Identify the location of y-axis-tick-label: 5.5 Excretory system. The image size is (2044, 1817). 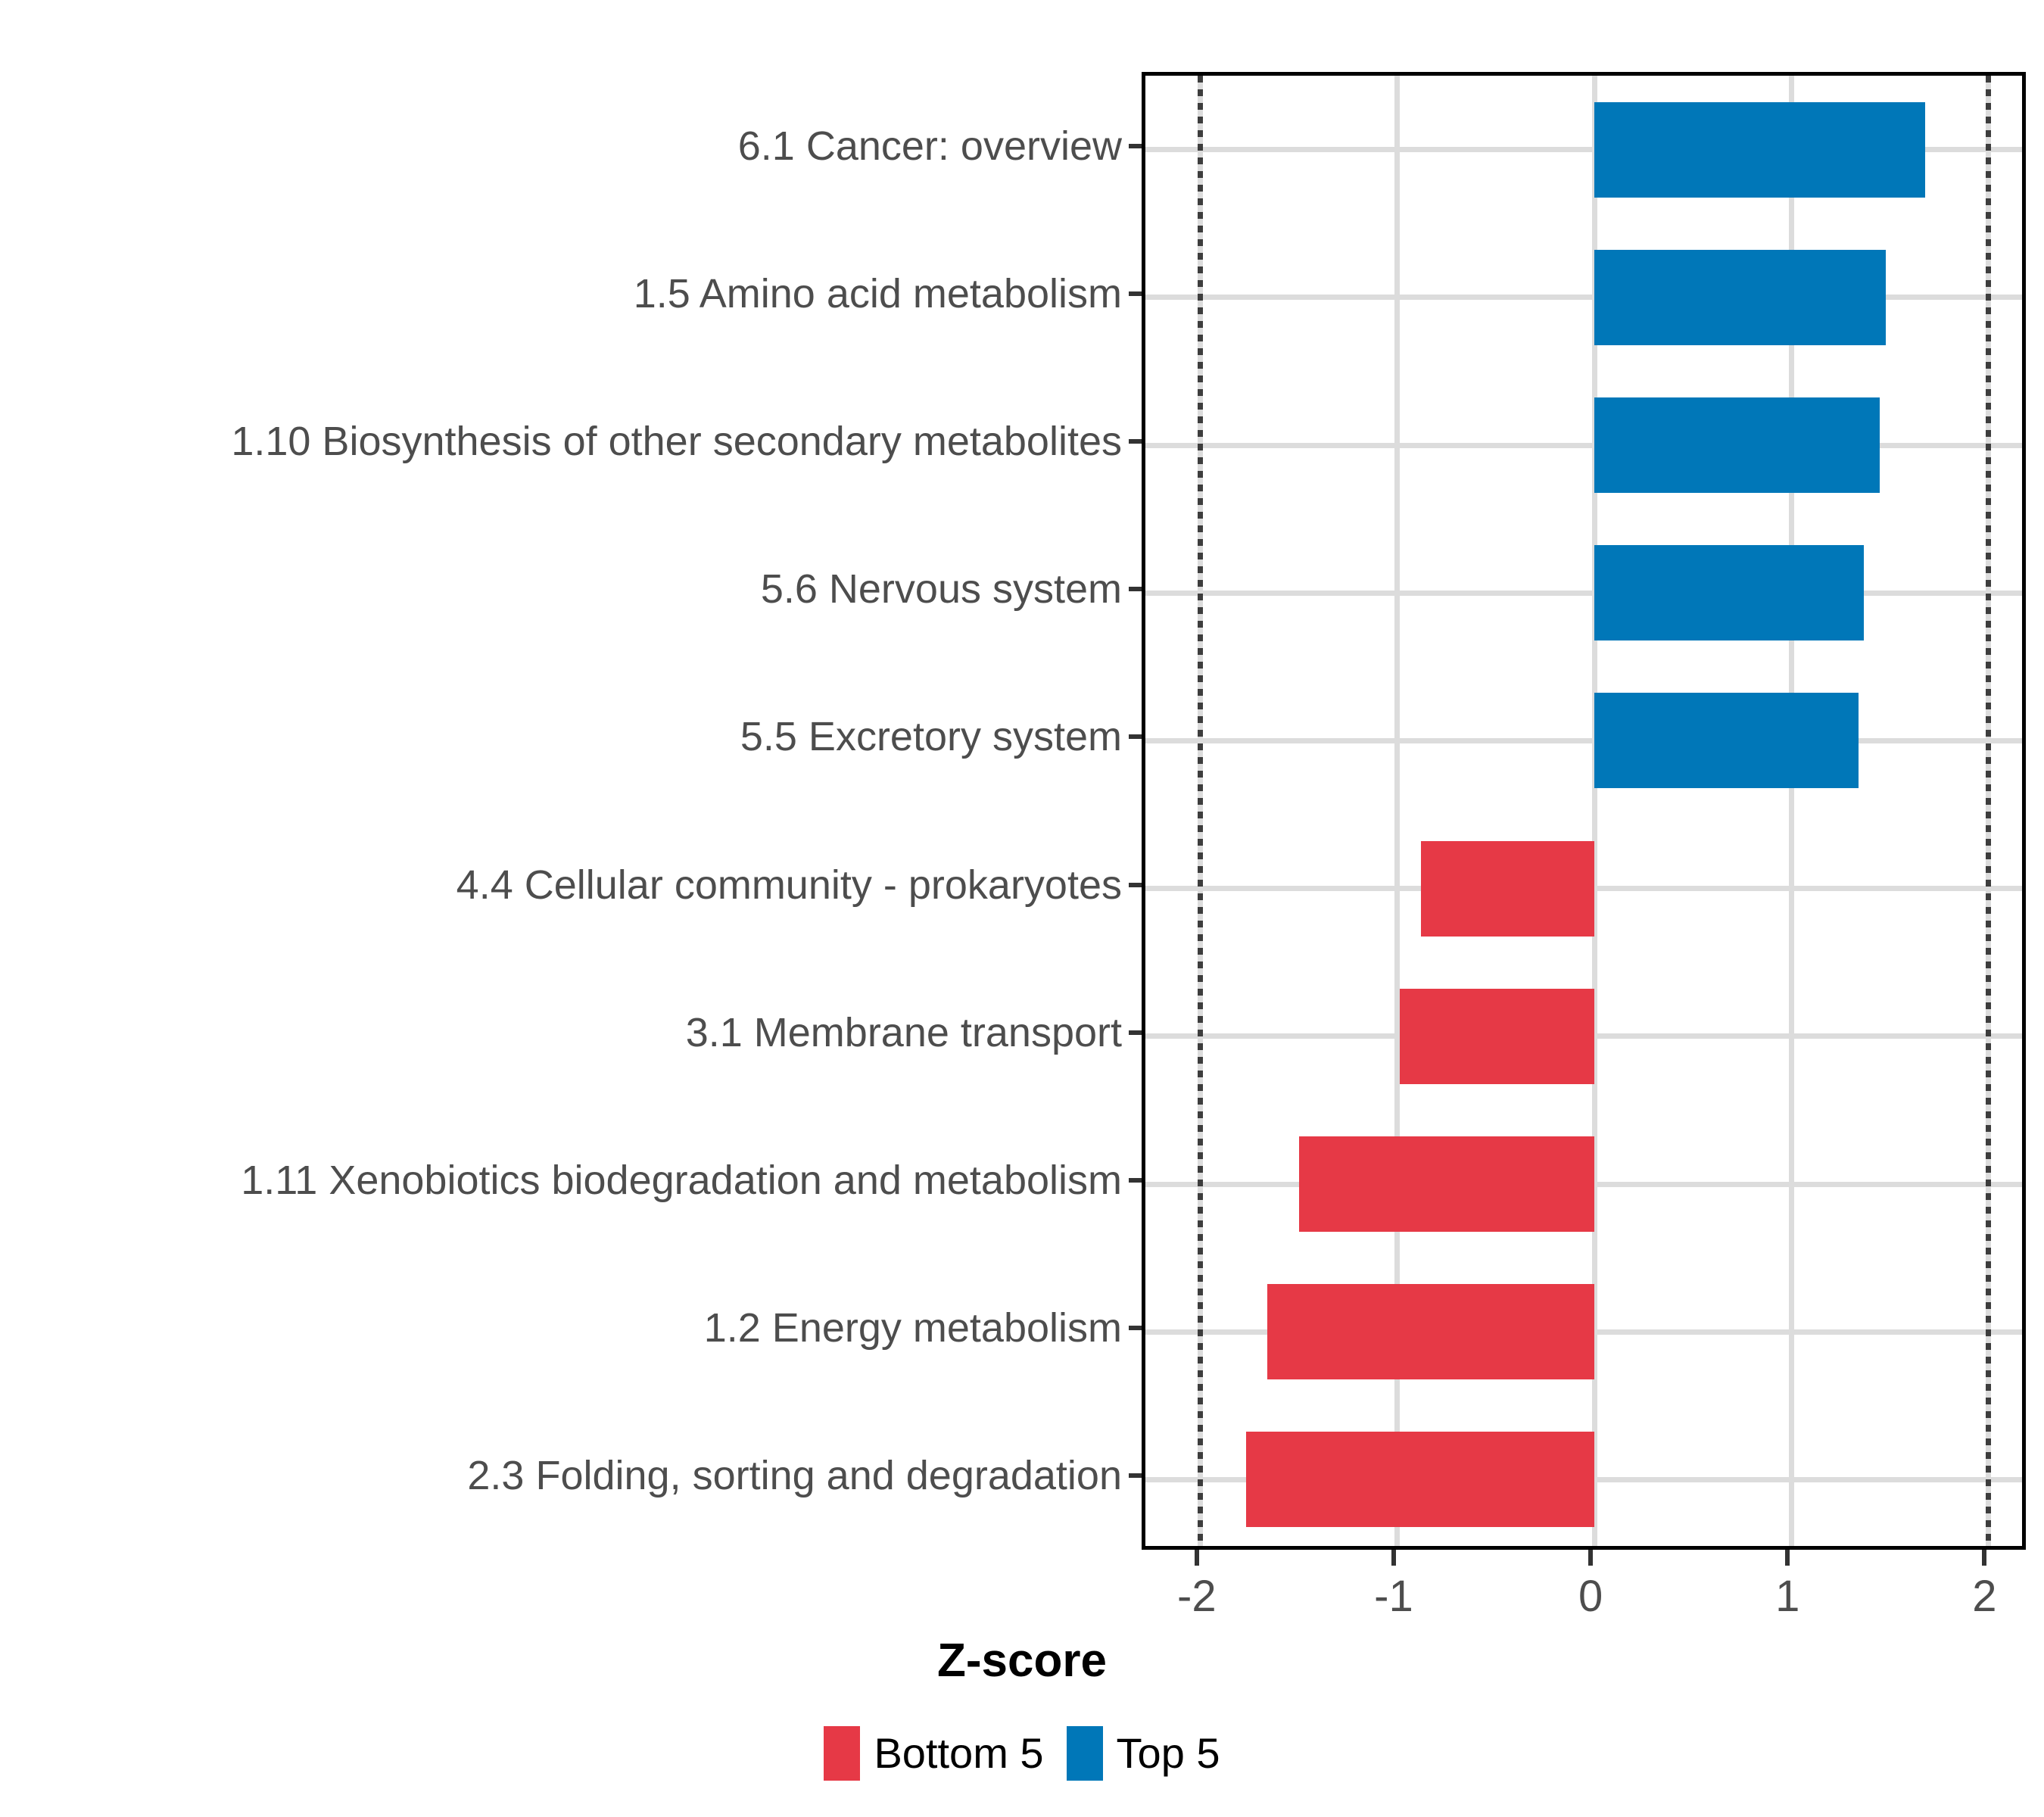
(931, 737).